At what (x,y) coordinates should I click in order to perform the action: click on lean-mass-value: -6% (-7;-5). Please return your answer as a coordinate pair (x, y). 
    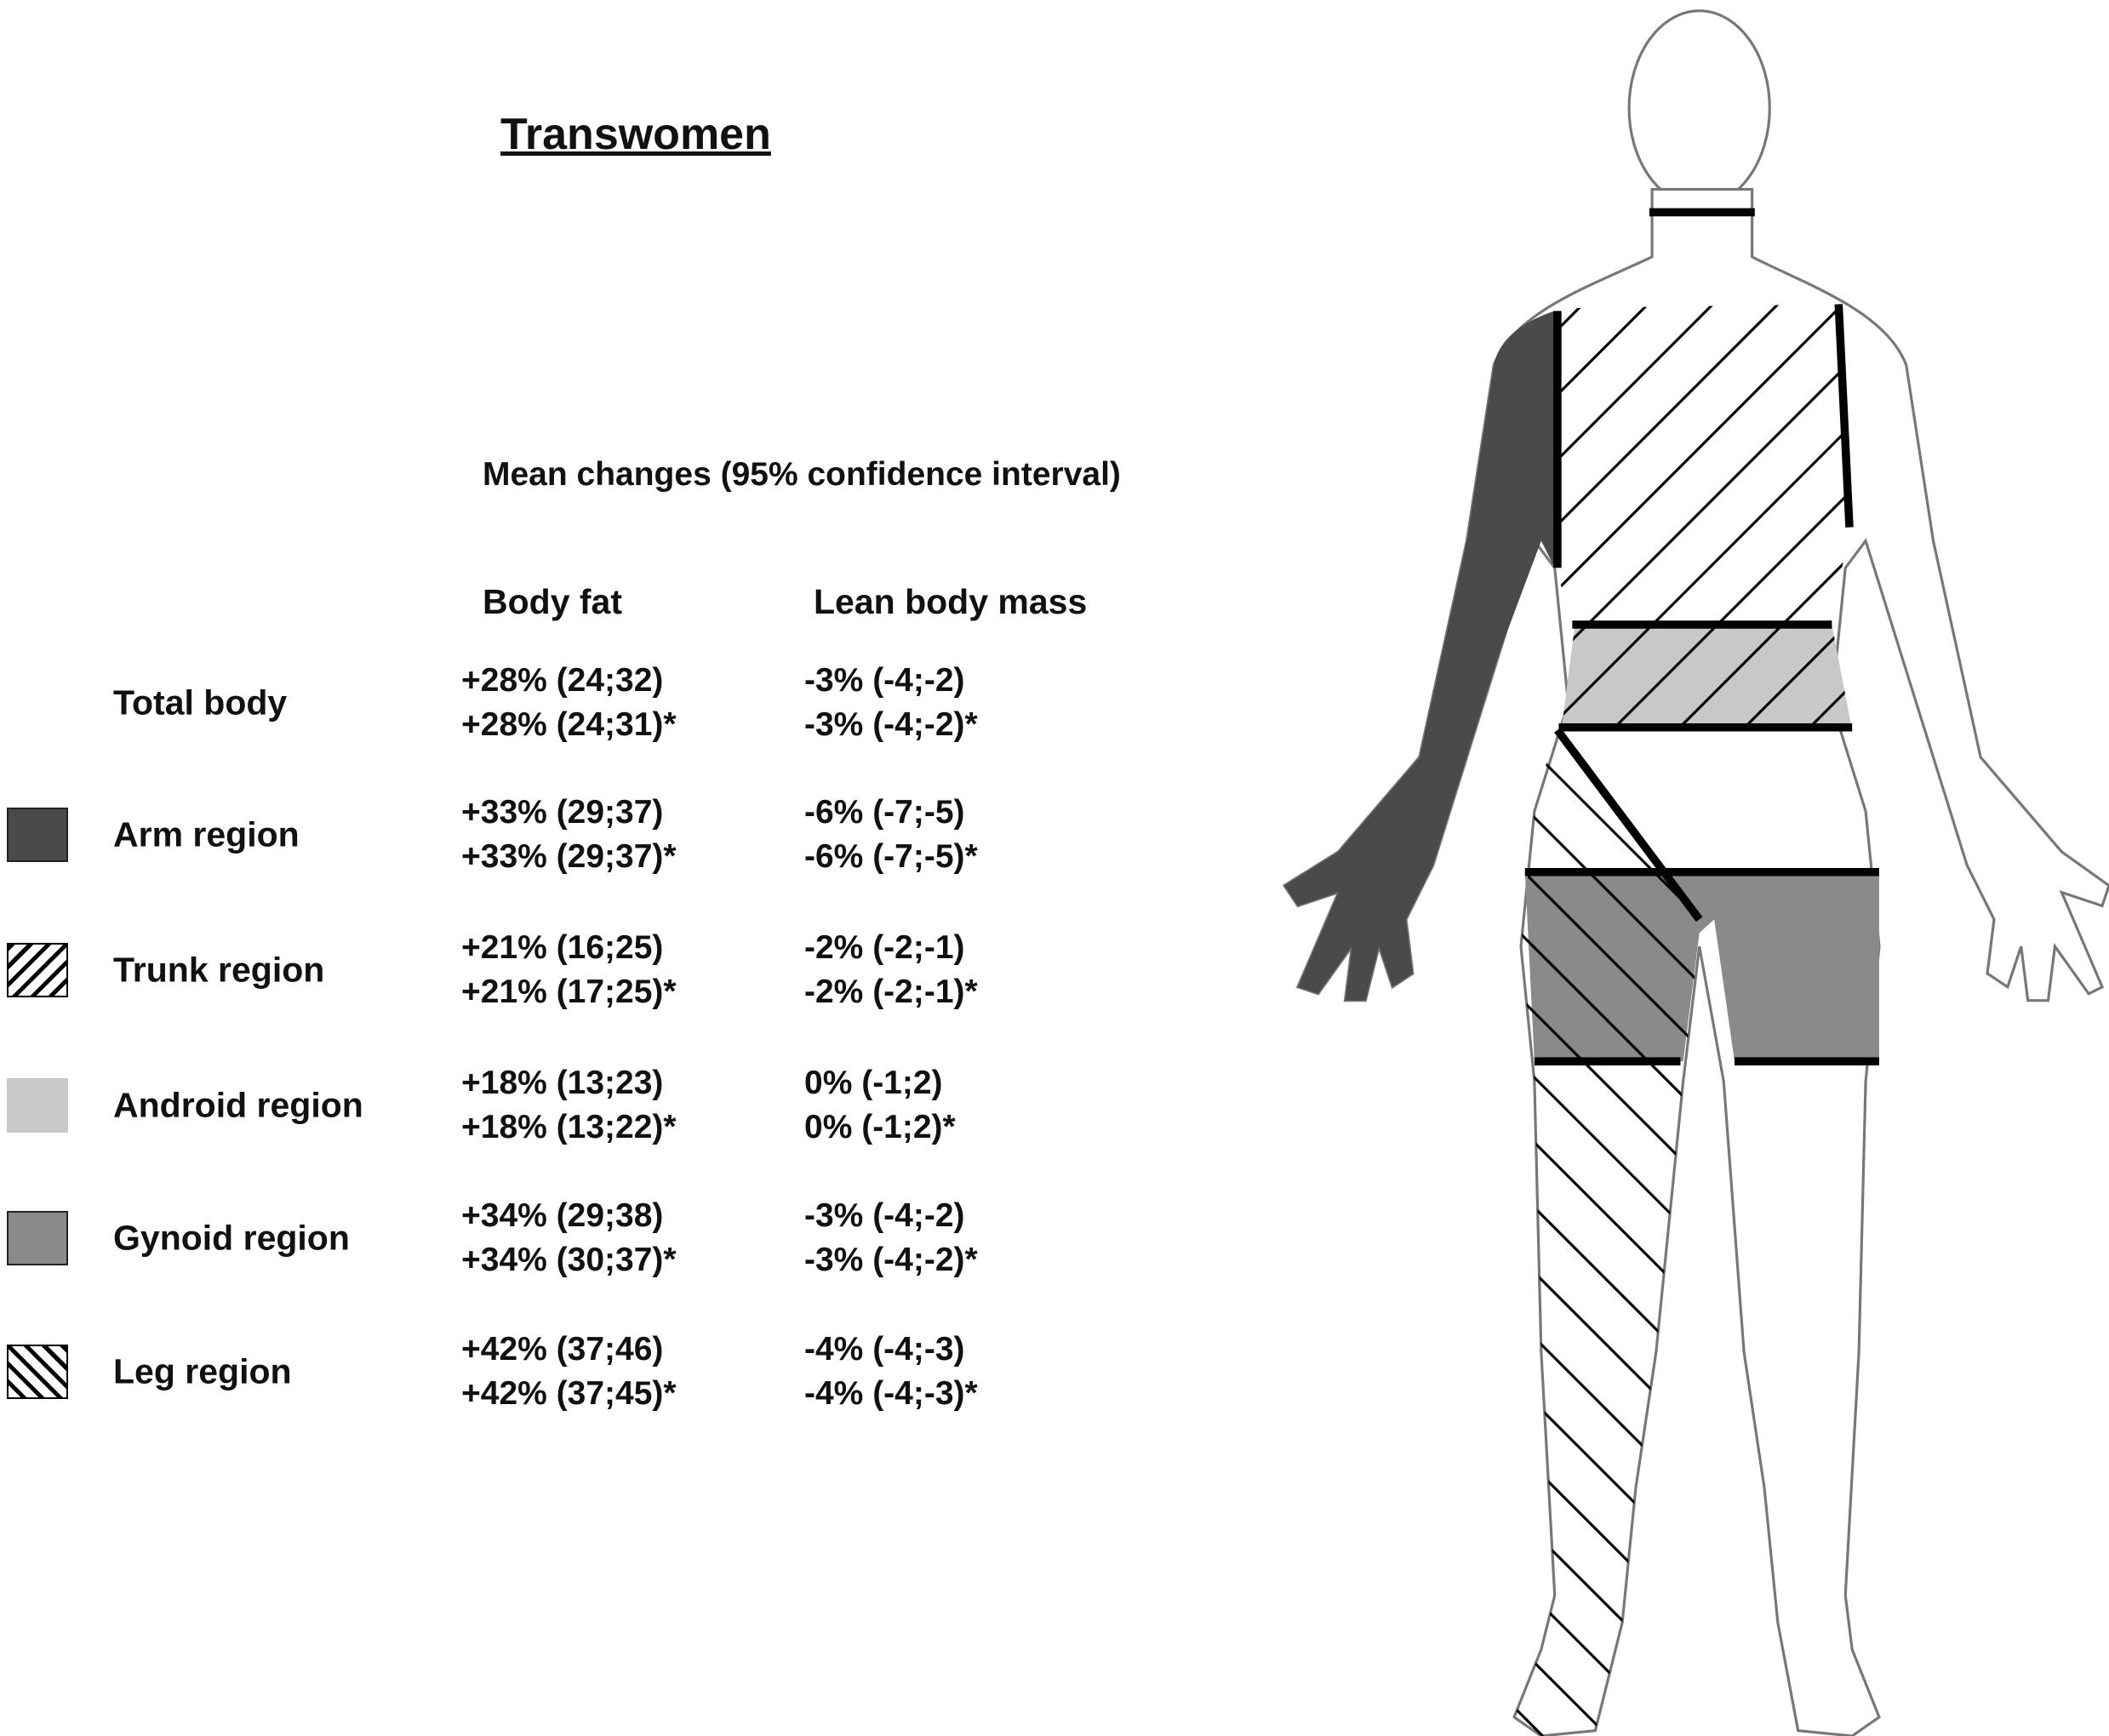
    Looking at the image, I should click on (884, 812).